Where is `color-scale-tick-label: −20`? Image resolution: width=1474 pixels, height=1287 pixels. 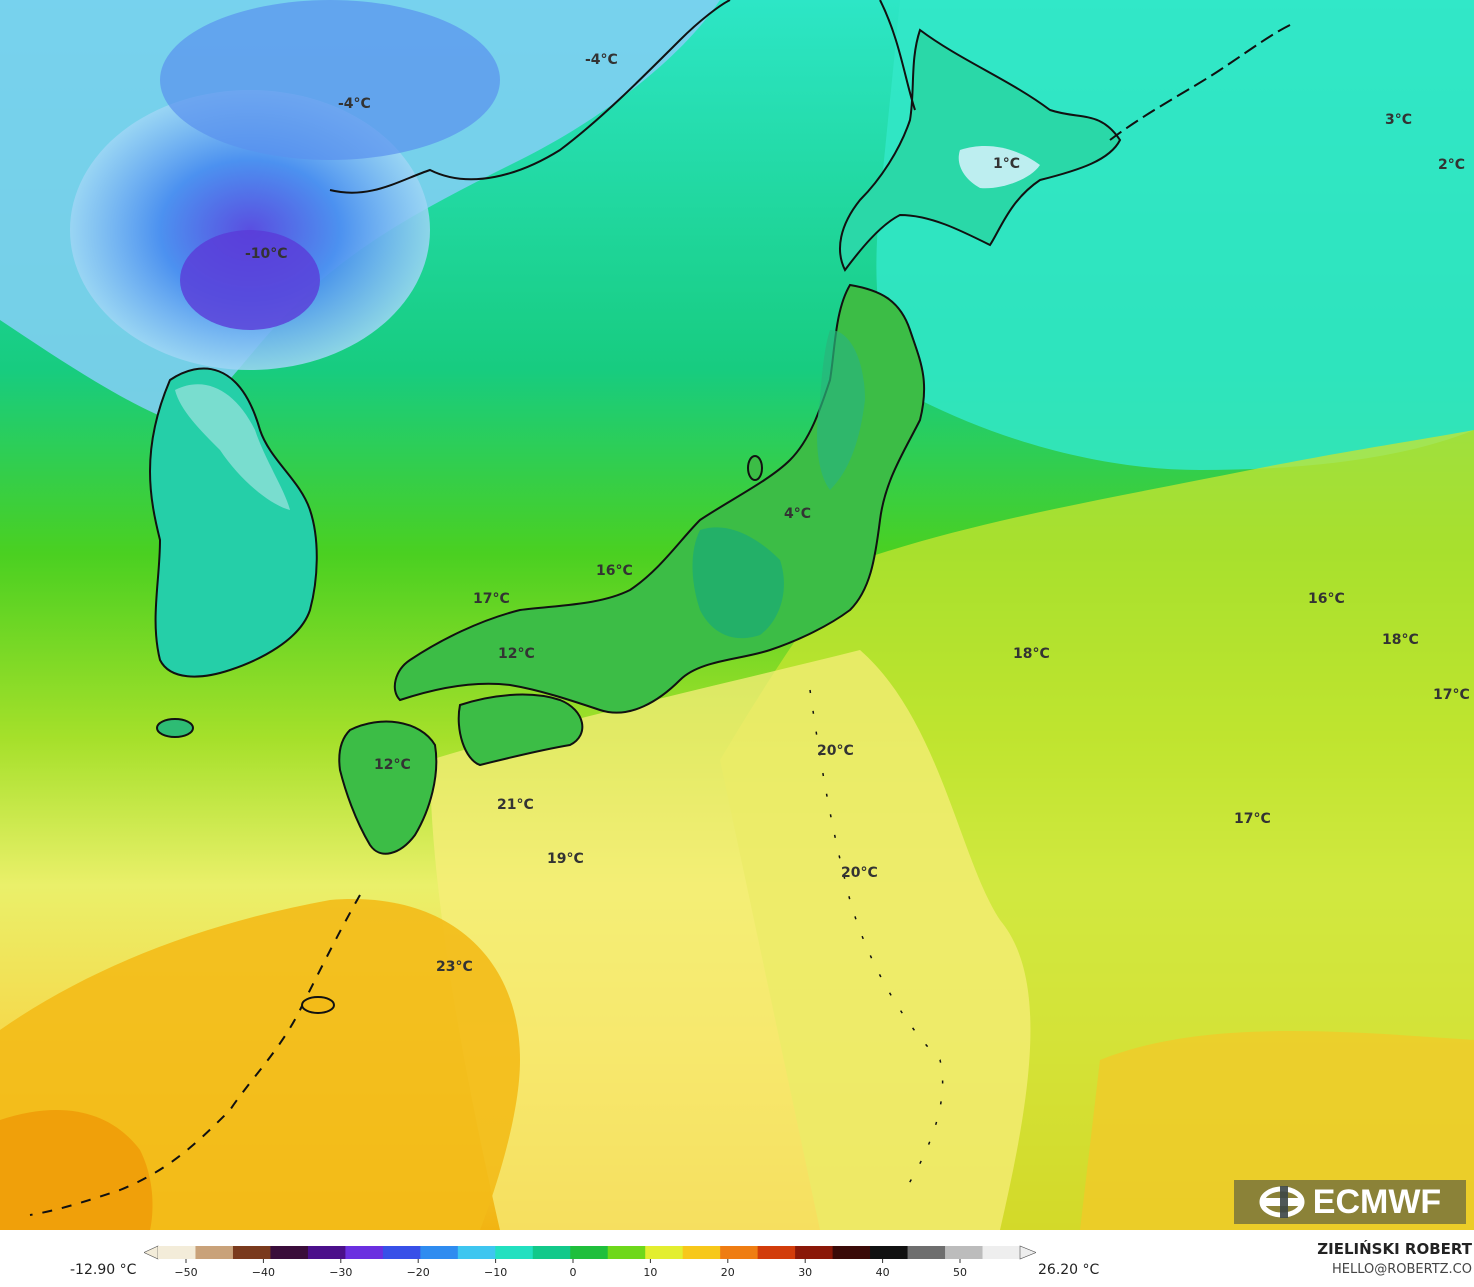
color-scale-tick-label: −20 is located at coordinates (418, 1272).